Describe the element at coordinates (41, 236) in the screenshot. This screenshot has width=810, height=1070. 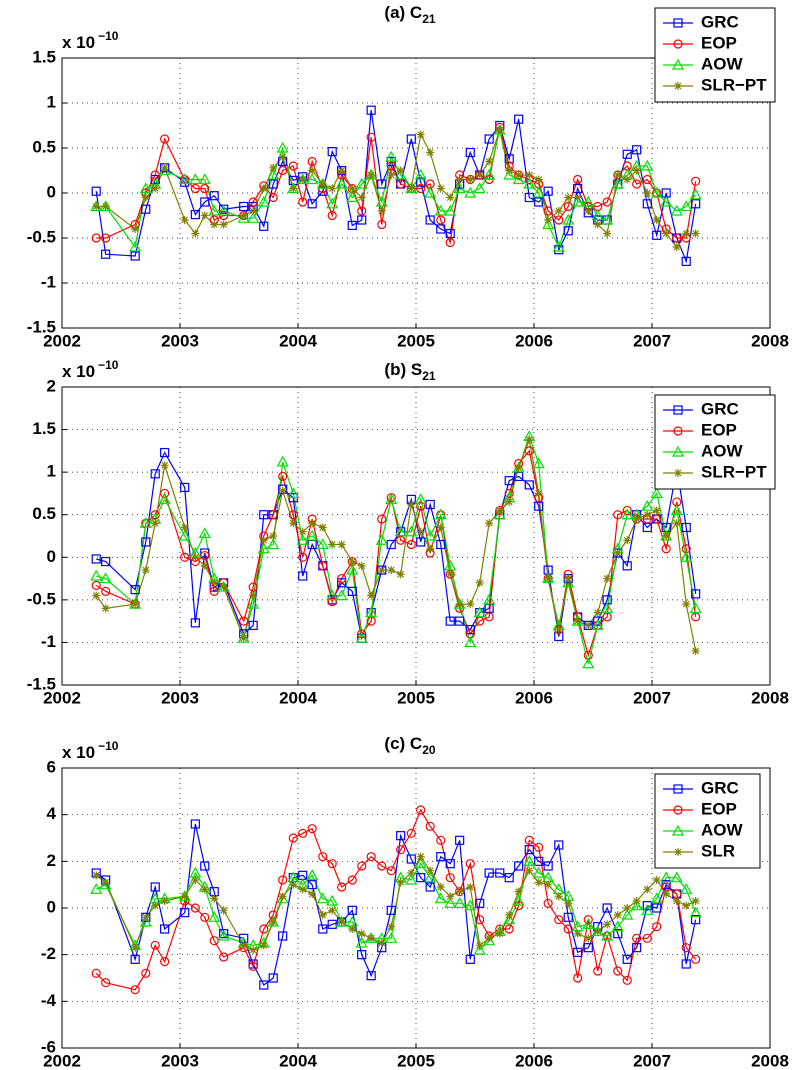
I see `y-tick-label: -0.5` at that location.